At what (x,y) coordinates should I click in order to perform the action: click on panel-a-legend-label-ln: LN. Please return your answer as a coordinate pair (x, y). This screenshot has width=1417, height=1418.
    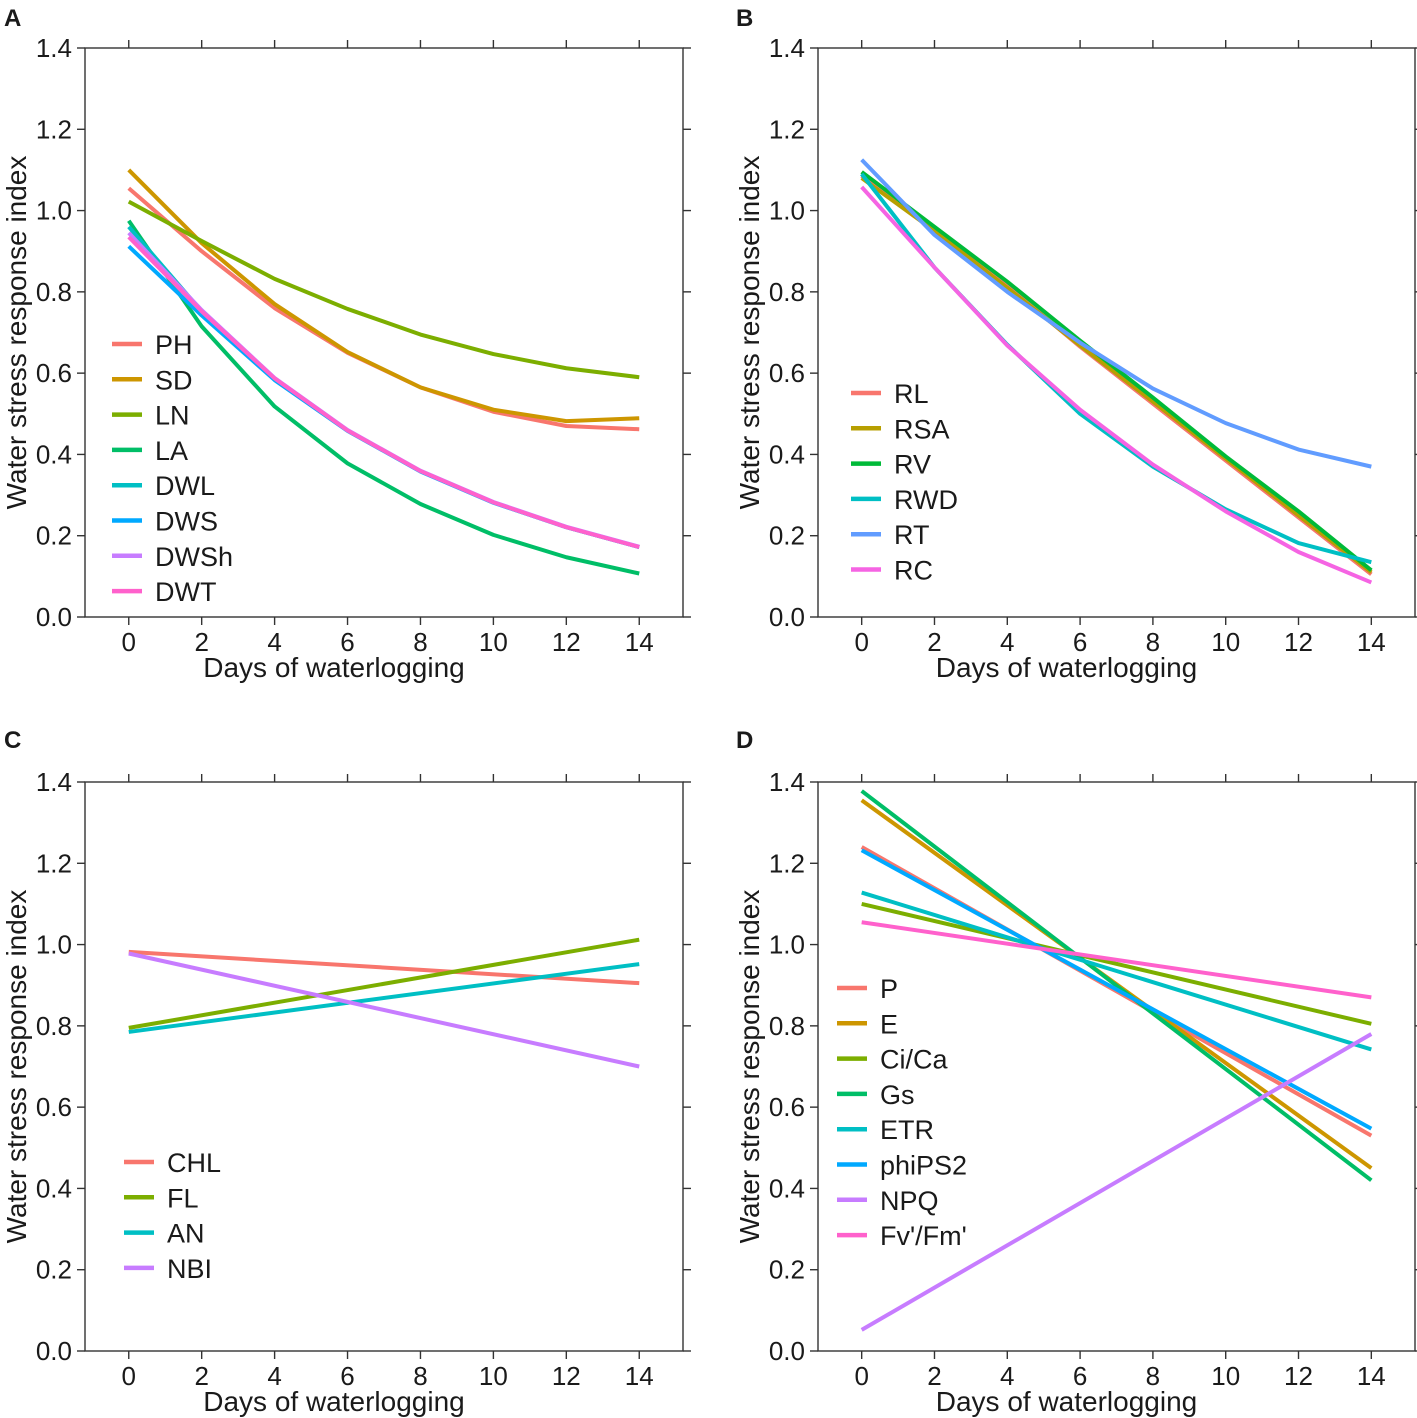
    Looking at the image, I should click on (172, 416).